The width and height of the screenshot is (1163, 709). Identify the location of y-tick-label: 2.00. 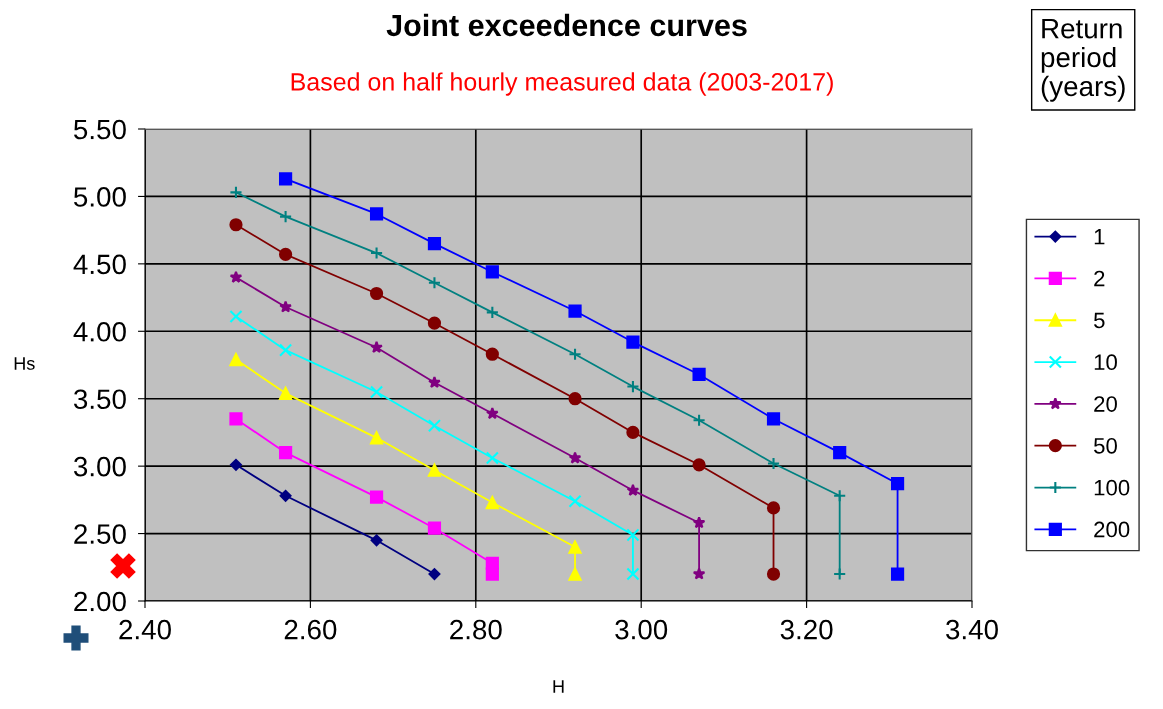
(100, 601).